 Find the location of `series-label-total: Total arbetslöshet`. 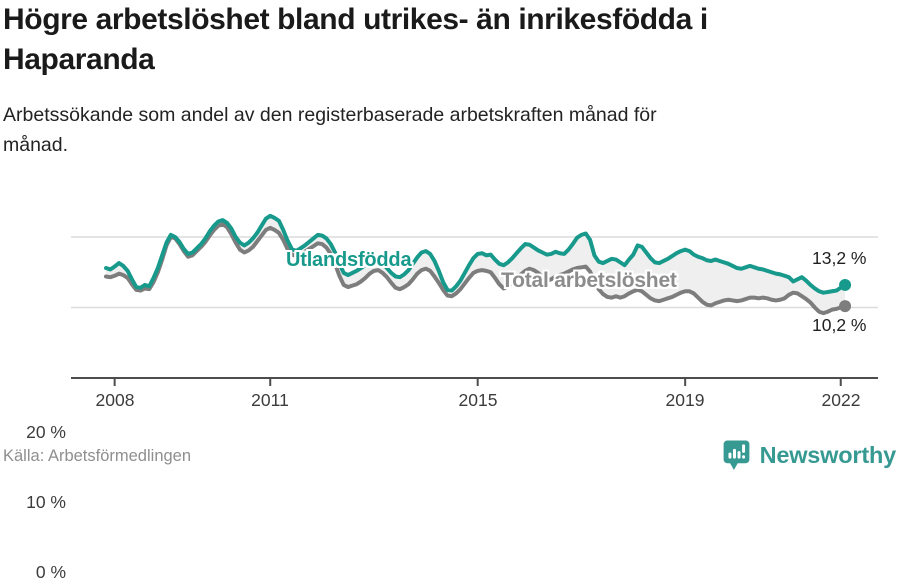

series-label-total: Total arbetslöshet is located at coordinates (589, 280).